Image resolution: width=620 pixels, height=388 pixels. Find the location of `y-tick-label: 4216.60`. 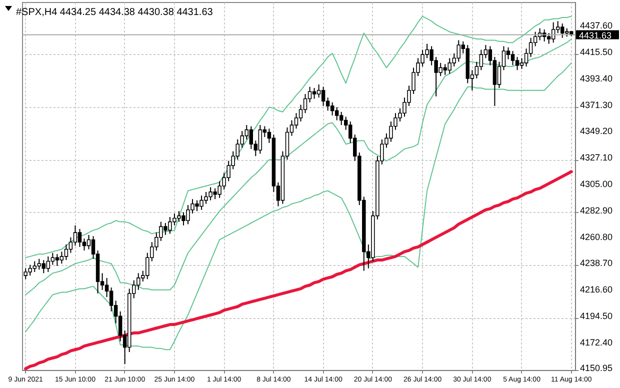

y-tick-label: 4216.60 is located at coordinates (596, 289).